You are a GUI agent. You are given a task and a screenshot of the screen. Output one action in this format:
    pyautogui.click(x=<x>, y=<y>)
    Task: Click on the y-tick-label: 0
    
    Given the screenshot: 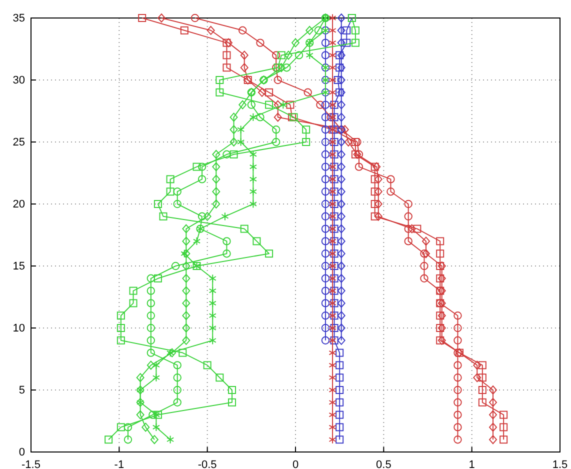 What is the action you would take?
    pyautogui.click(x=21, y=452)
    